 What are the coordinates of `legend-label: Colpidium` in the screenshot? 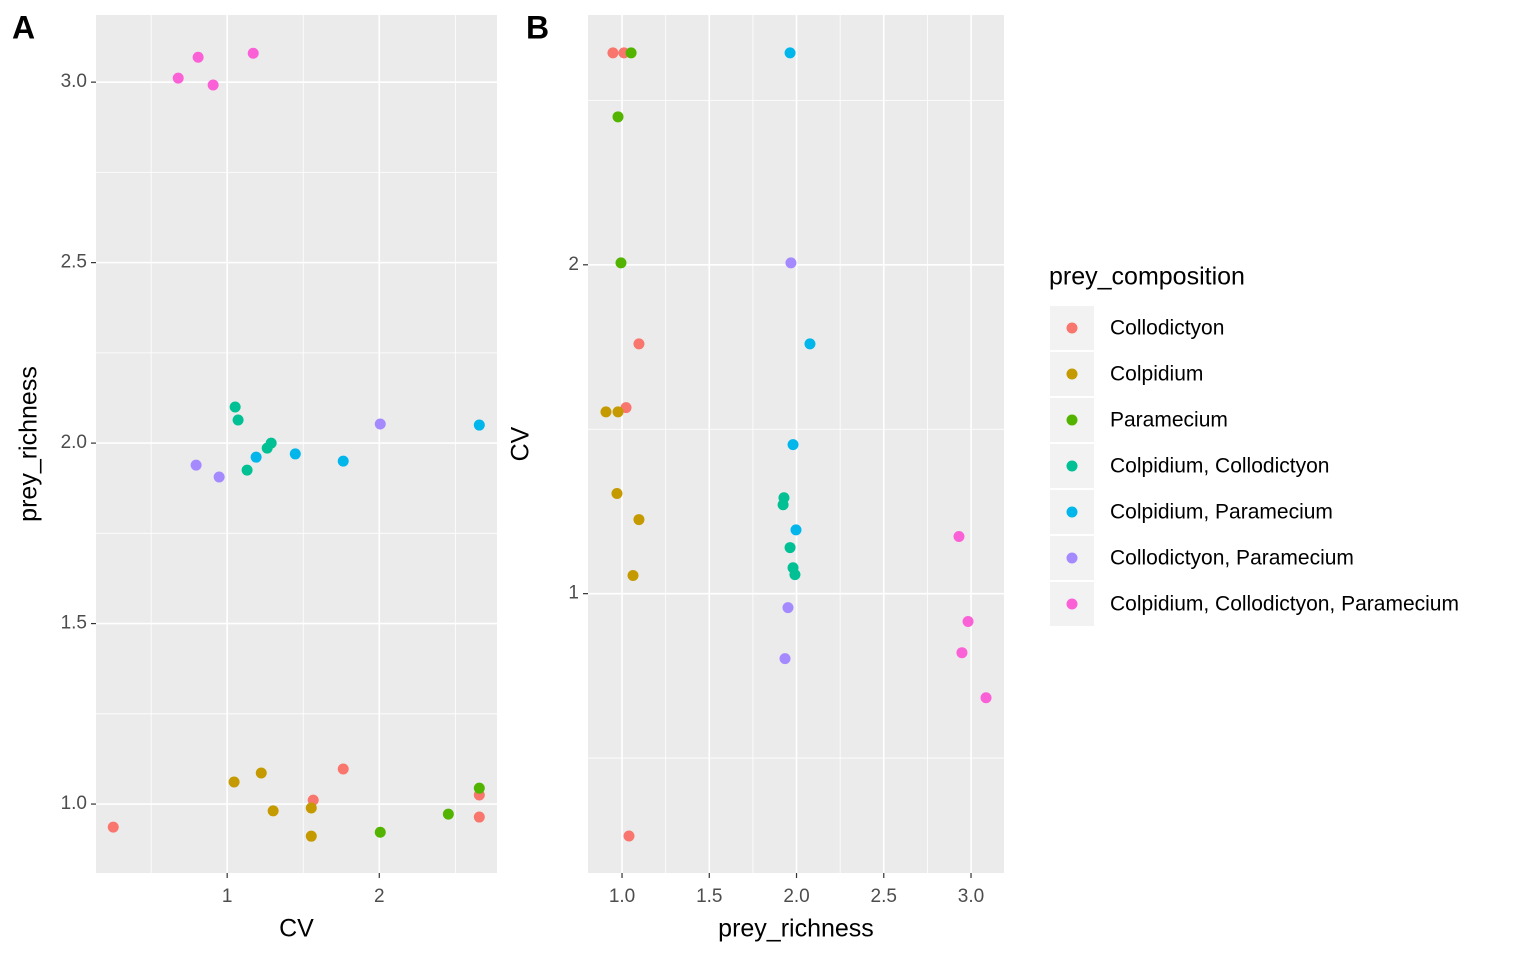 It's located at (1156, 374).